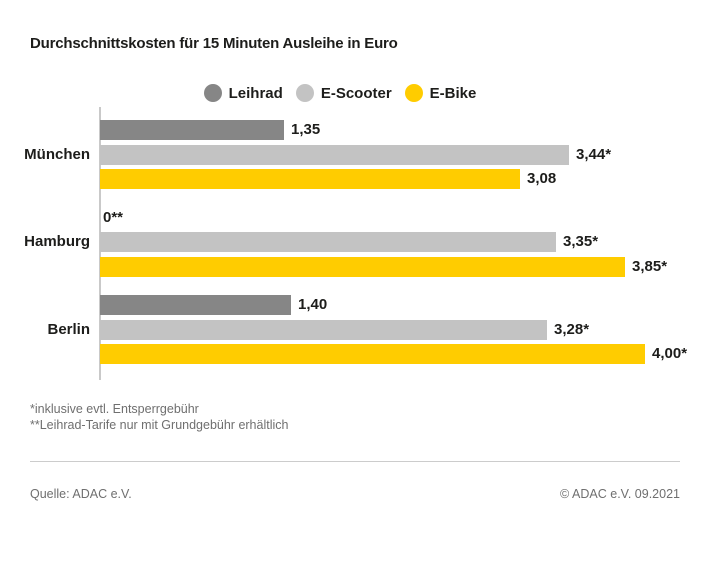  What do you see at coordinates (304, 93) in the screenshot?
I see `escooter-dot-icon` at bounding box center [304, 93].